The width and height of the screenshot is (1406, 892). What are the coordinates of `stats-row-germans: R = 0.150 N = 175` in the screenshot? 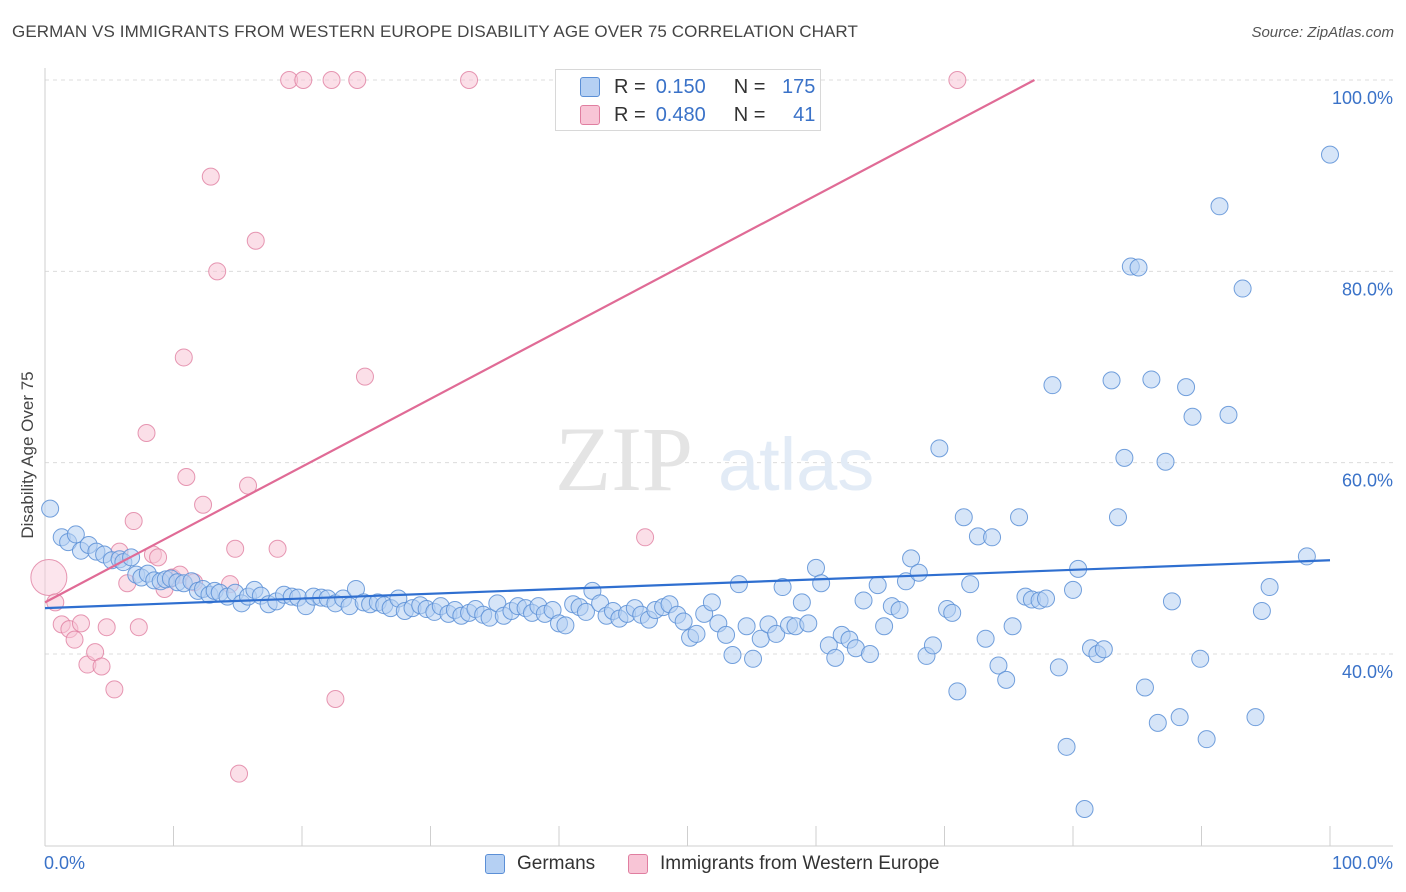 It's located at (697, 87).